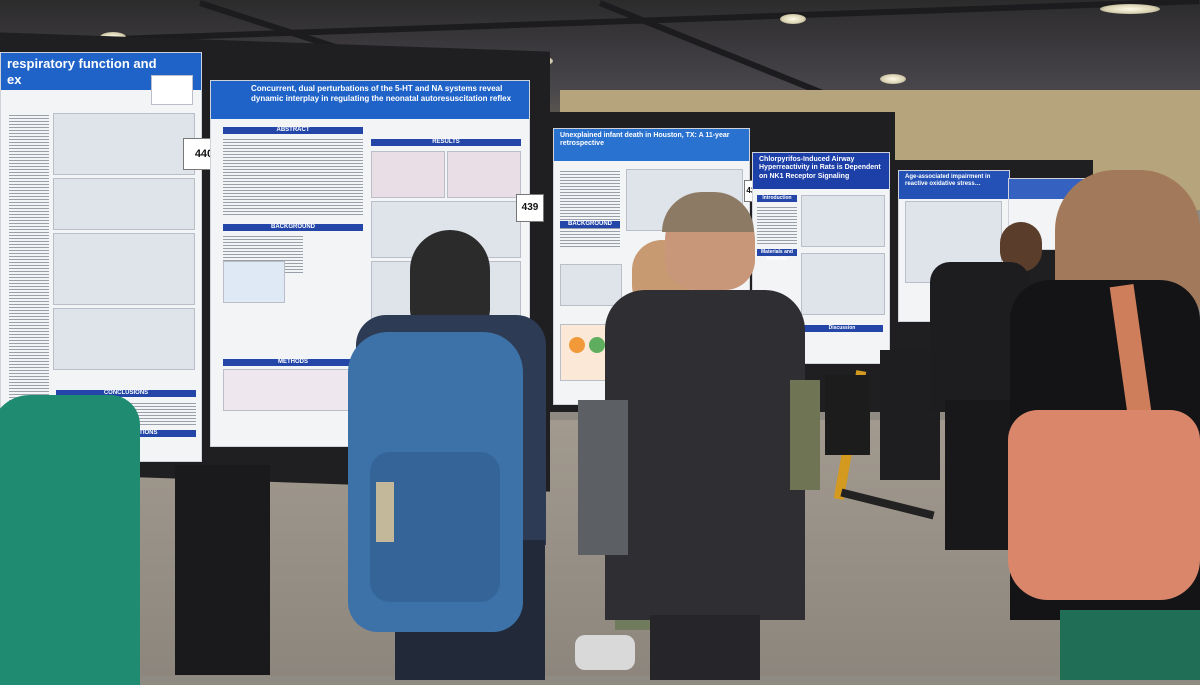  Describe the element at coordinates (172, 90) in the screenshot. I see `qr-code` at that location.